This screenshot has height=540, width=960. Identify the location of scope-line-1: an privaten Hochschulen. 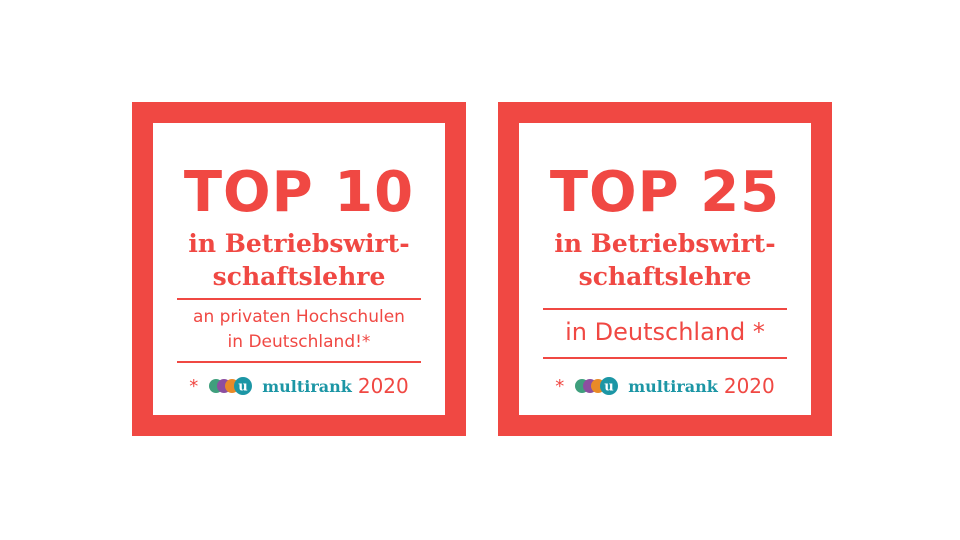
(299, 317).